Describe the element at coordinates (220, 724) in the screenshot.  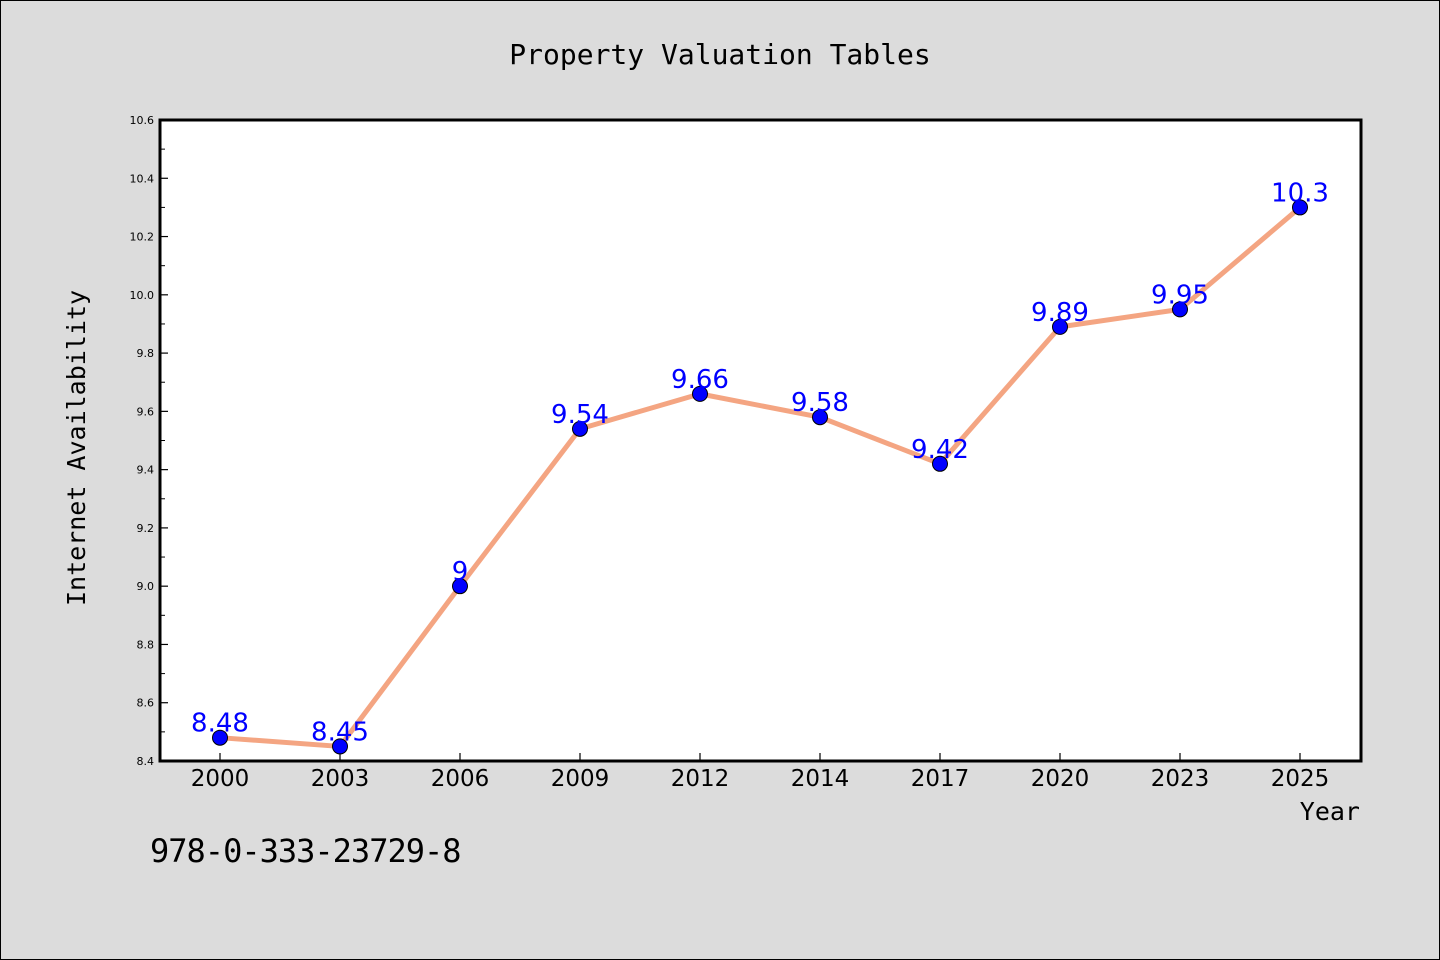
I see `data-label: 8.48` at that location.